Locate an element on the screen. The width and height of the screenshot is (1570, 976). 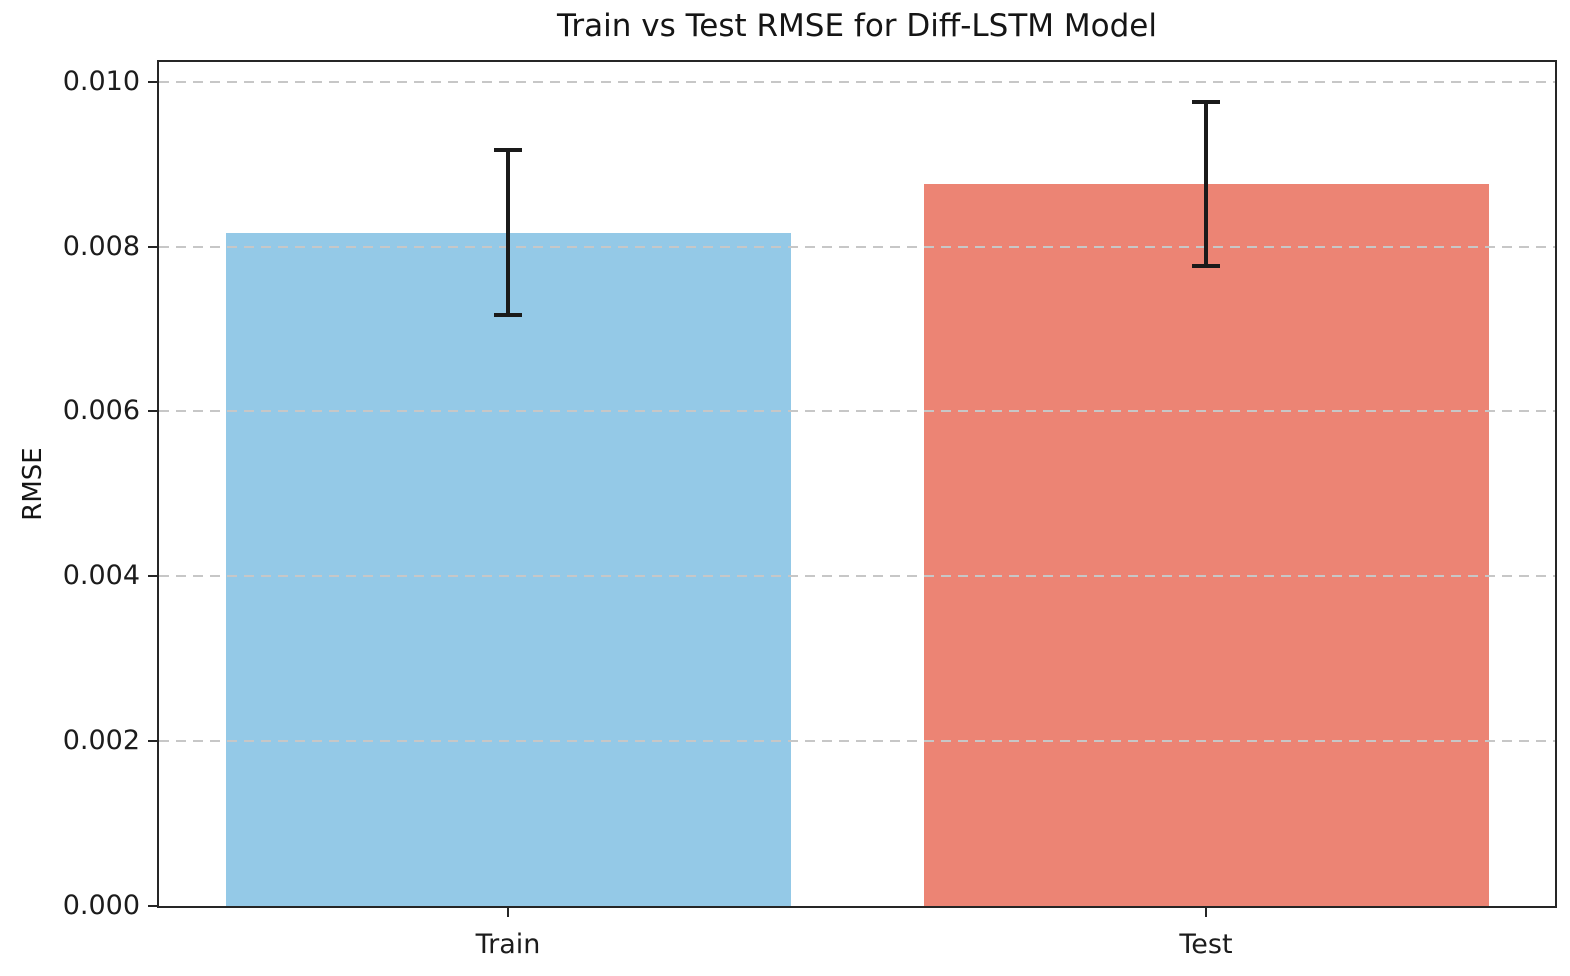
y-tick-label-0.000: 0.000 is located at coordinates (101, 905).